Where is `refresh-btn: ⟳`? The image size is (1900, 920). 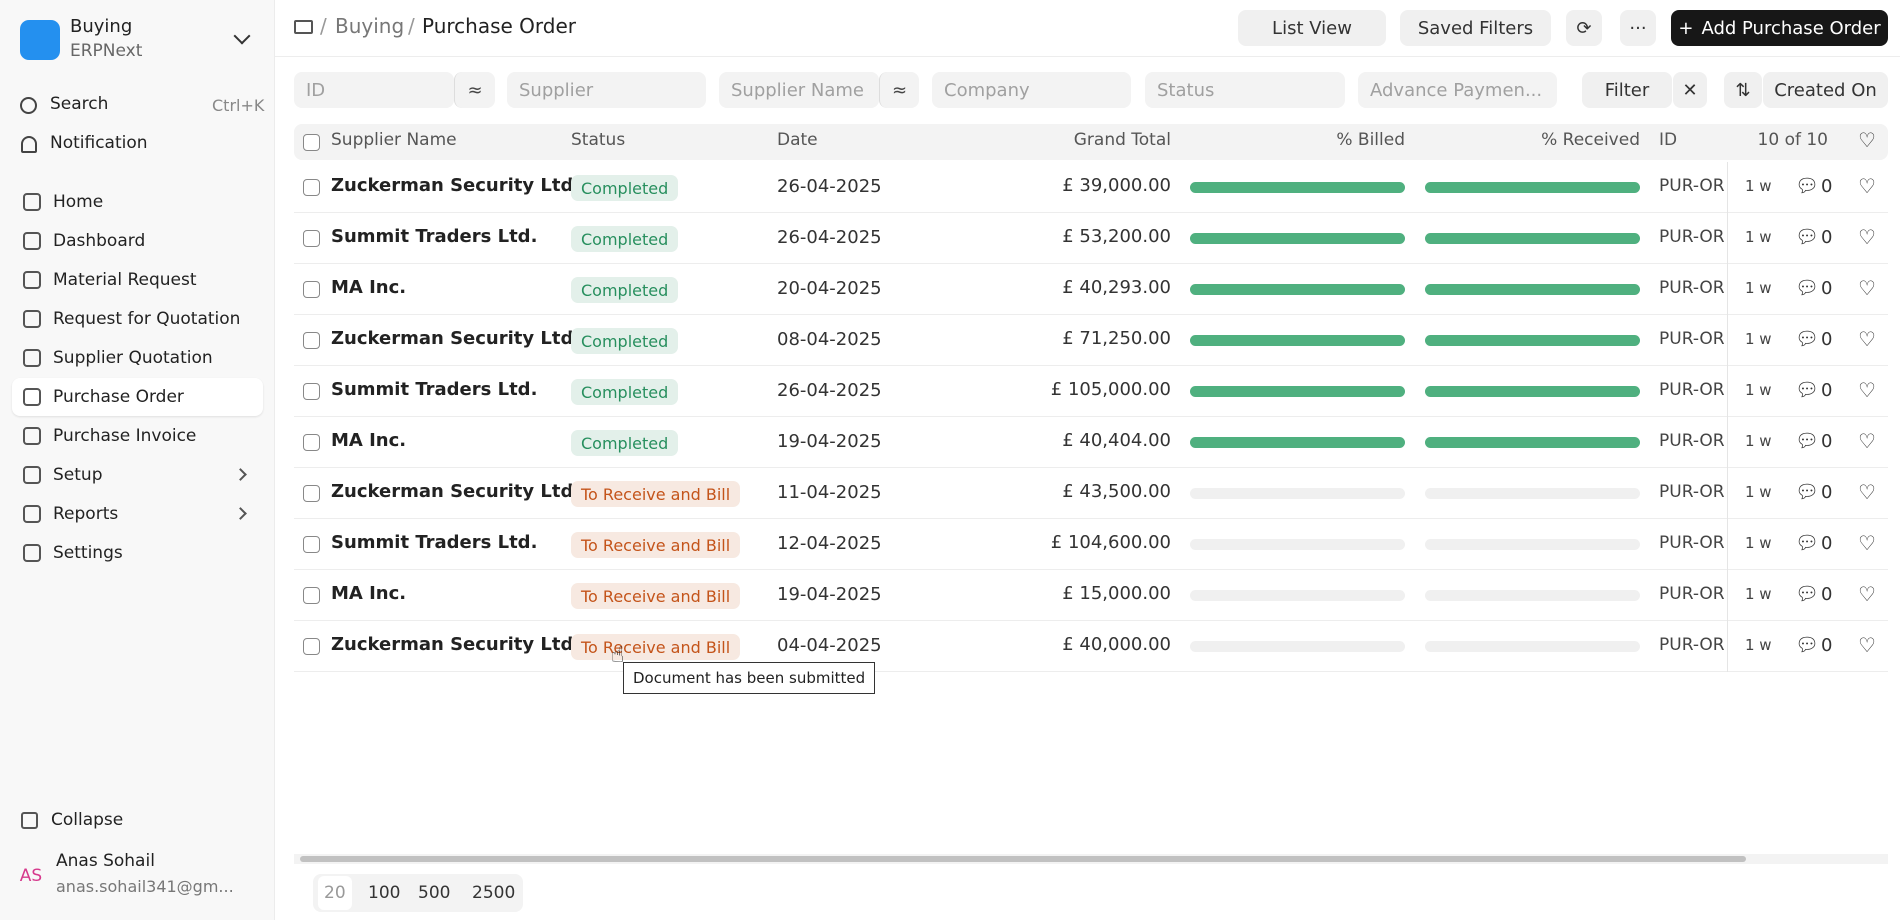
refresh-btn: ⟳ is located at coordinates (1584, 28).